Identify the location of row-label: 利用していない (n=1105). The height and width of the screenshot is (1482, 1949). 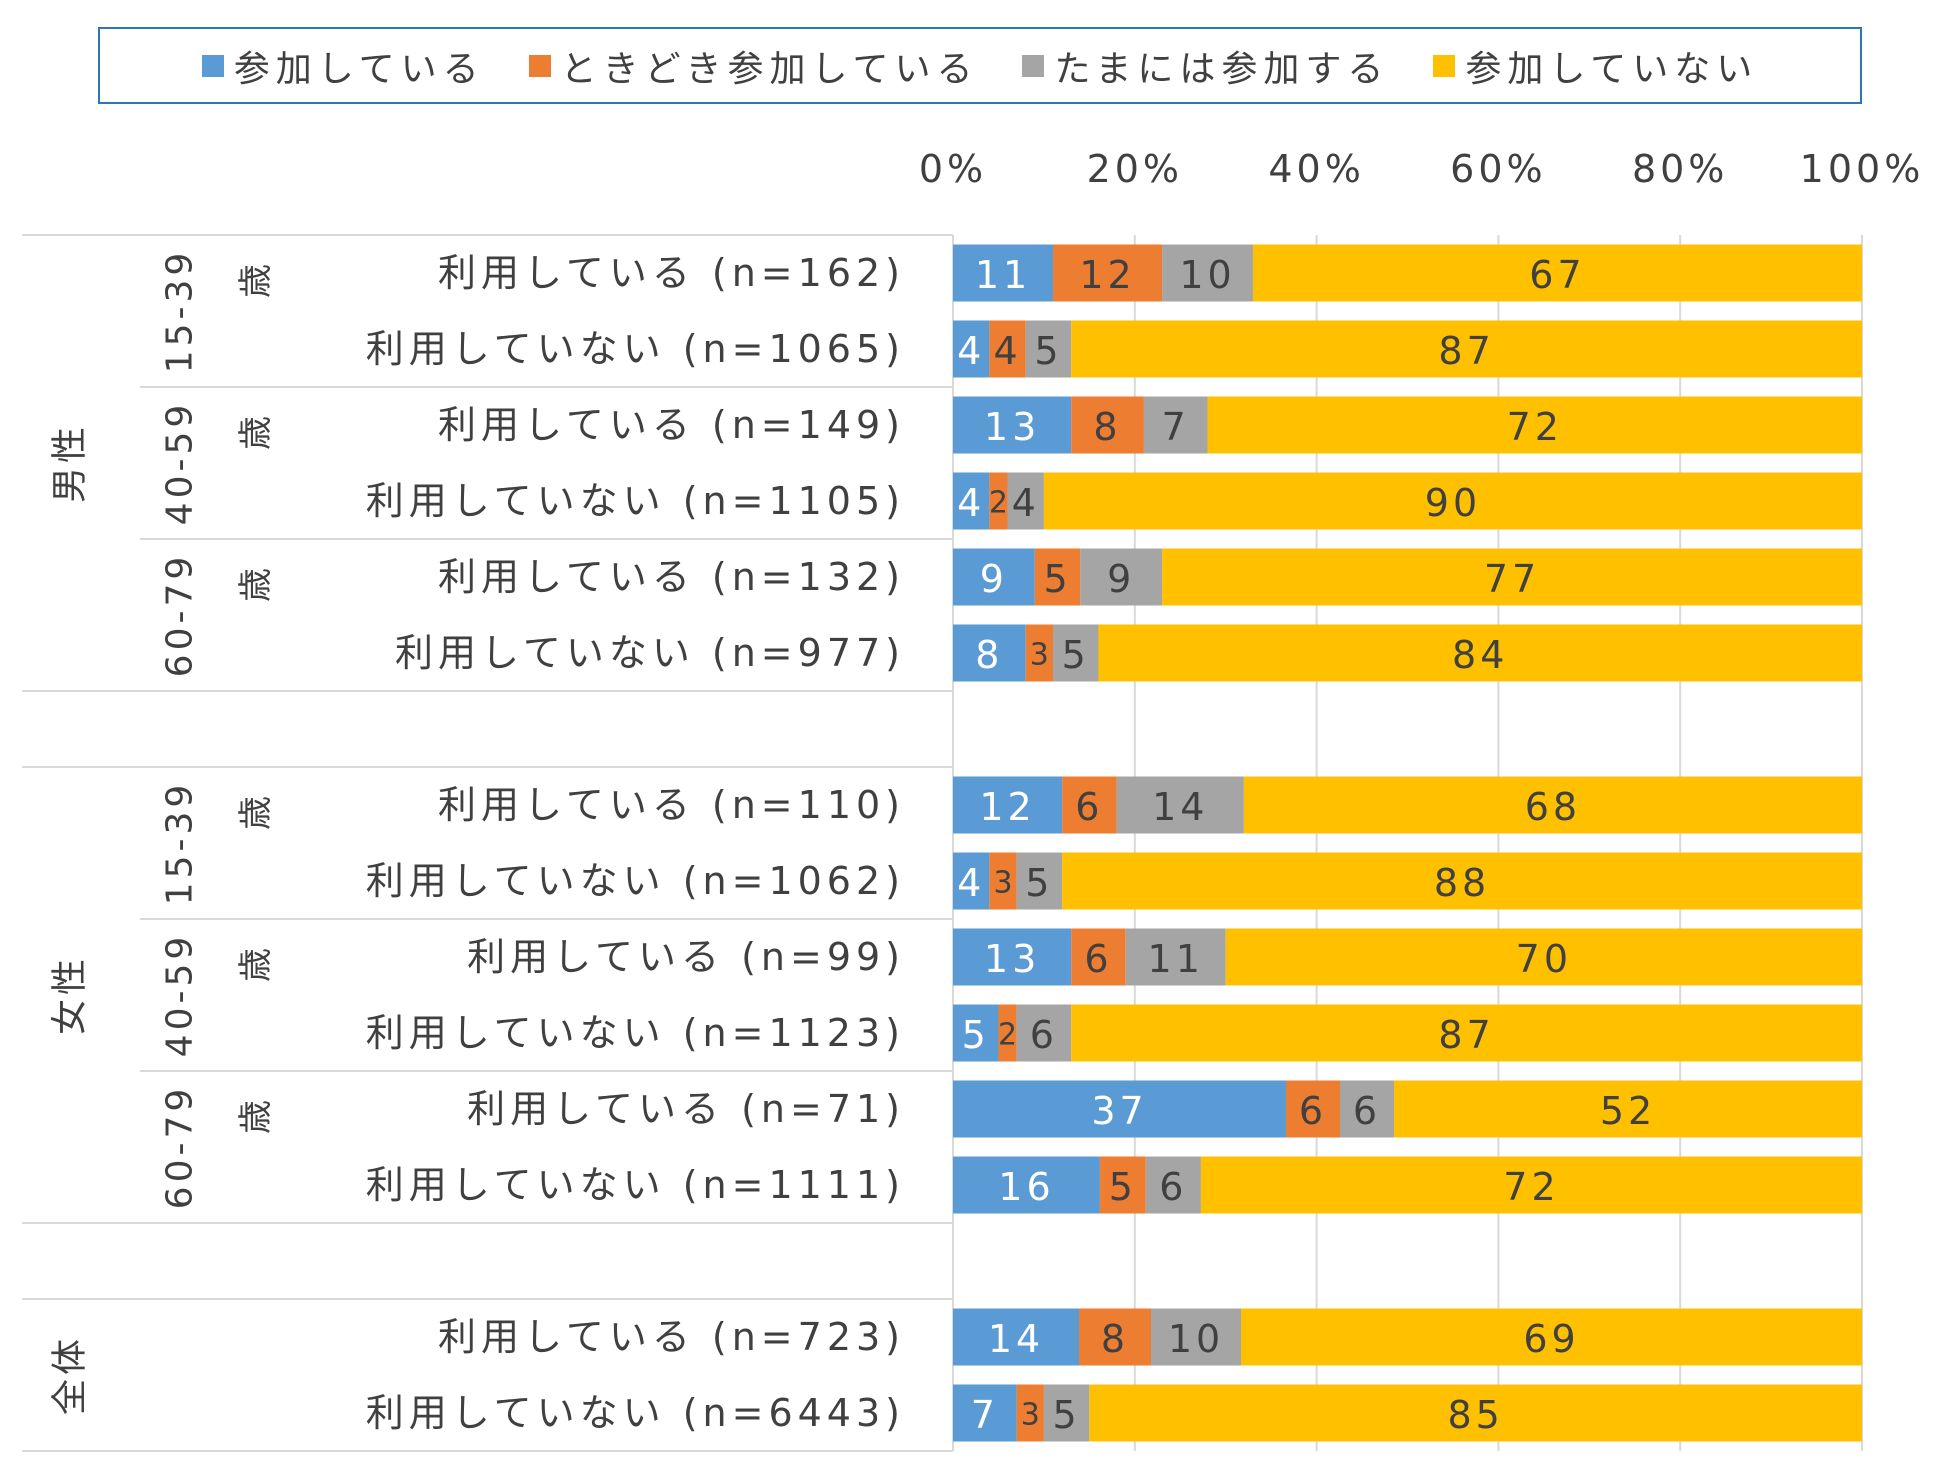
(635, 501).